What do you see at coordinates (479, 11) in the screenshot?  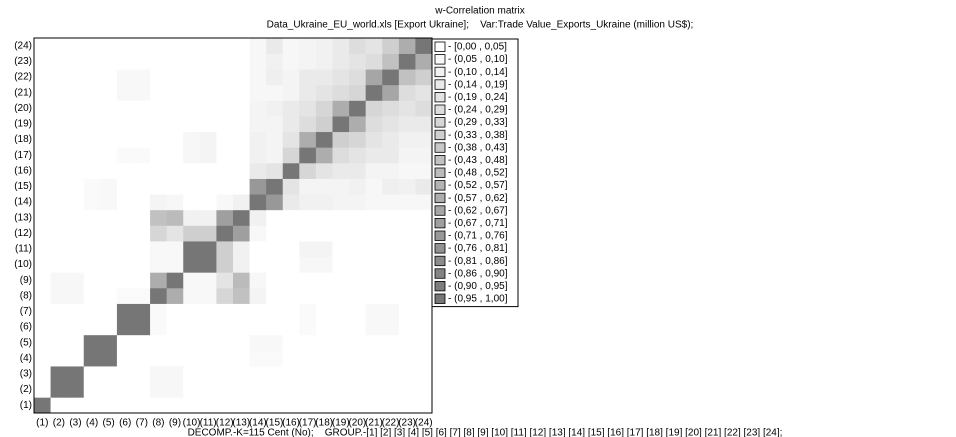 I see `chart-title: w-Correlation matrix` at bounding box center [479, 11].